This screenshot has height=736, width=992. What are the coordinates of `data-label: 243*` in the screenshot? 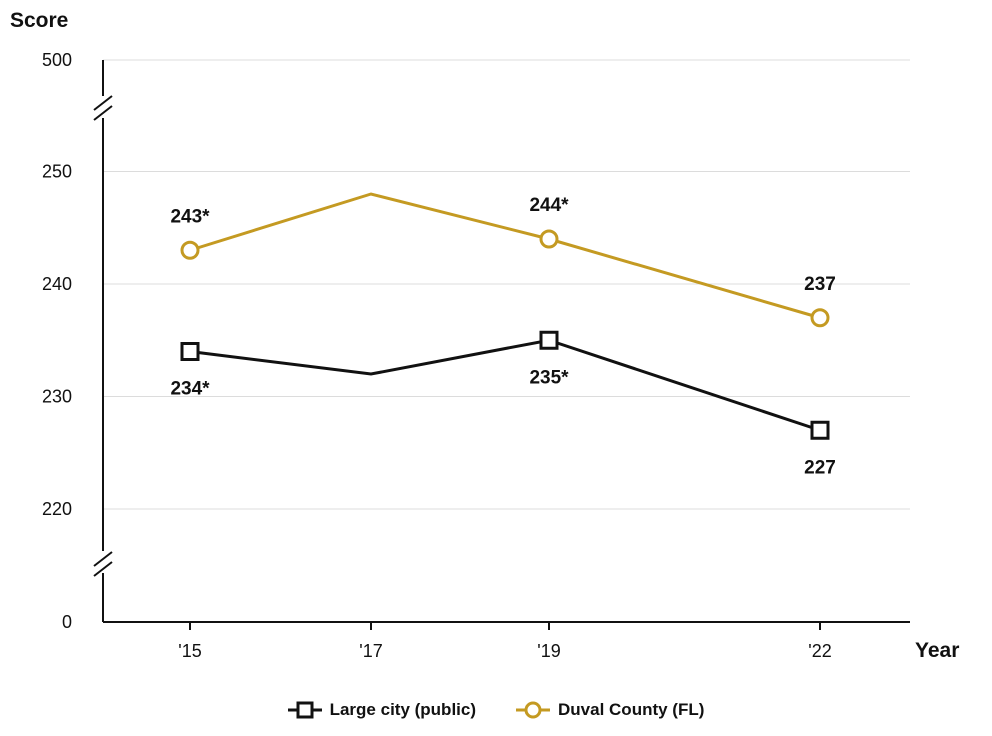 It's located at (190, 216).